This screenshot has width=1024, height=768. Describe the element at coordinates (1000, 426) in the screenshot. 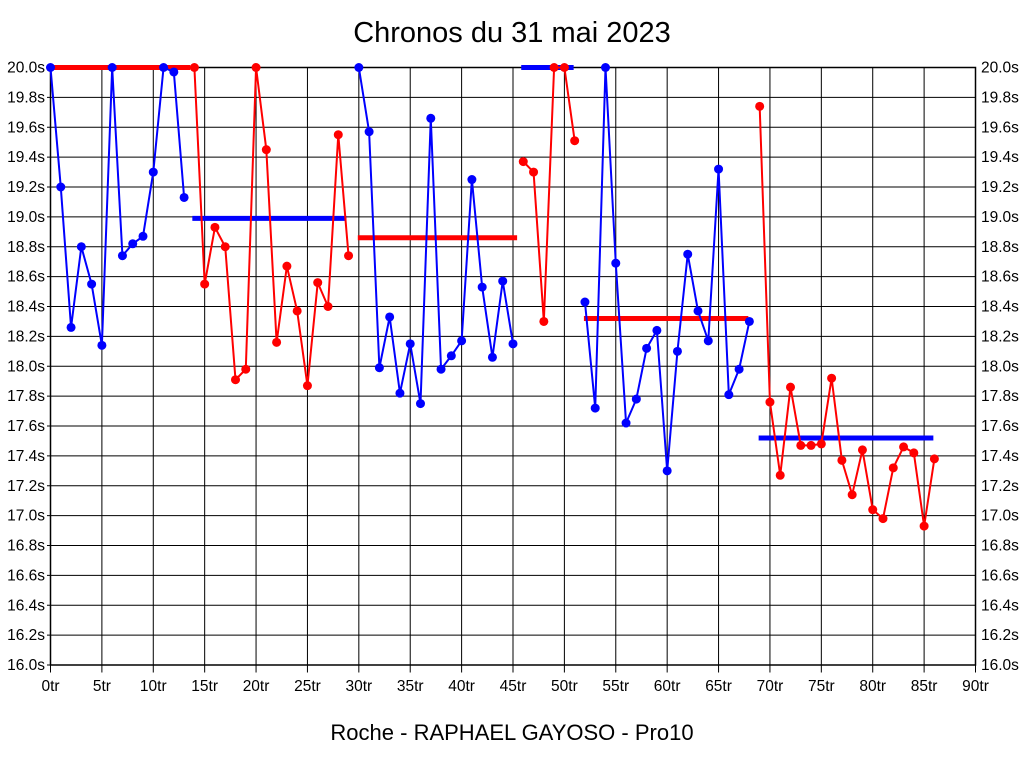

I see `y-axis-tick-label: 17.6s` at that location.